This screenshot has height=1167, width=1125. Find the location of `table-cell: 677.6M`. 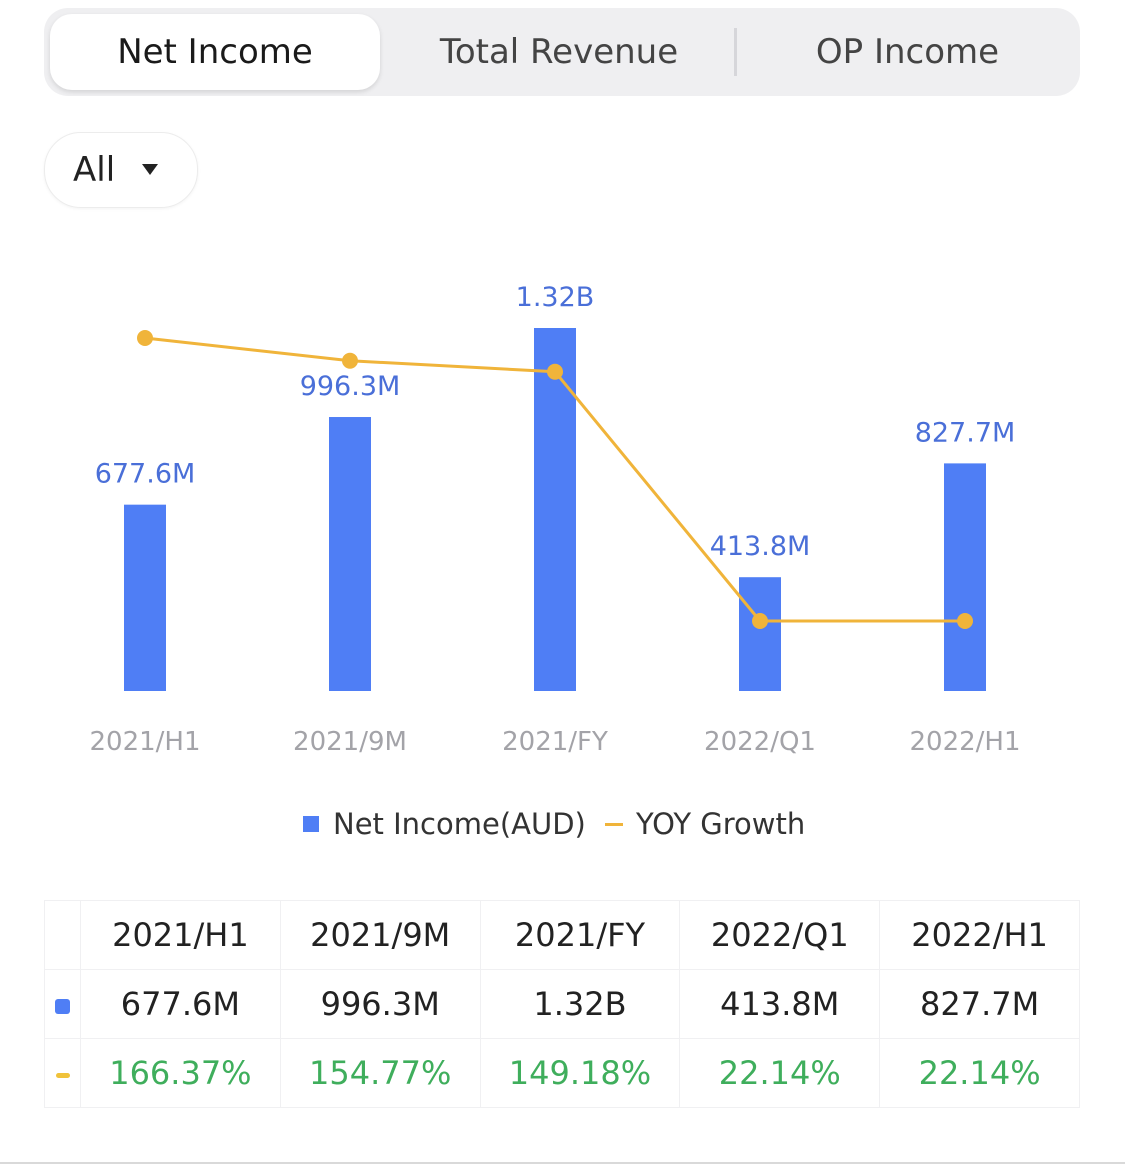

table-cell: 677.6M is located at coordinates (180, 1004).